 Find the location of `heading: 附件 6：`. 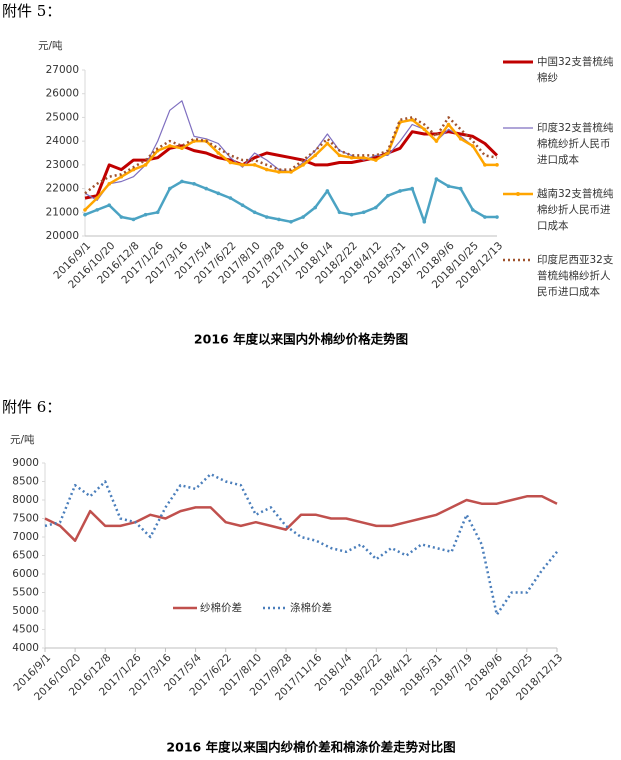

heading: 附件 6： is located at coordinates (31, 407).